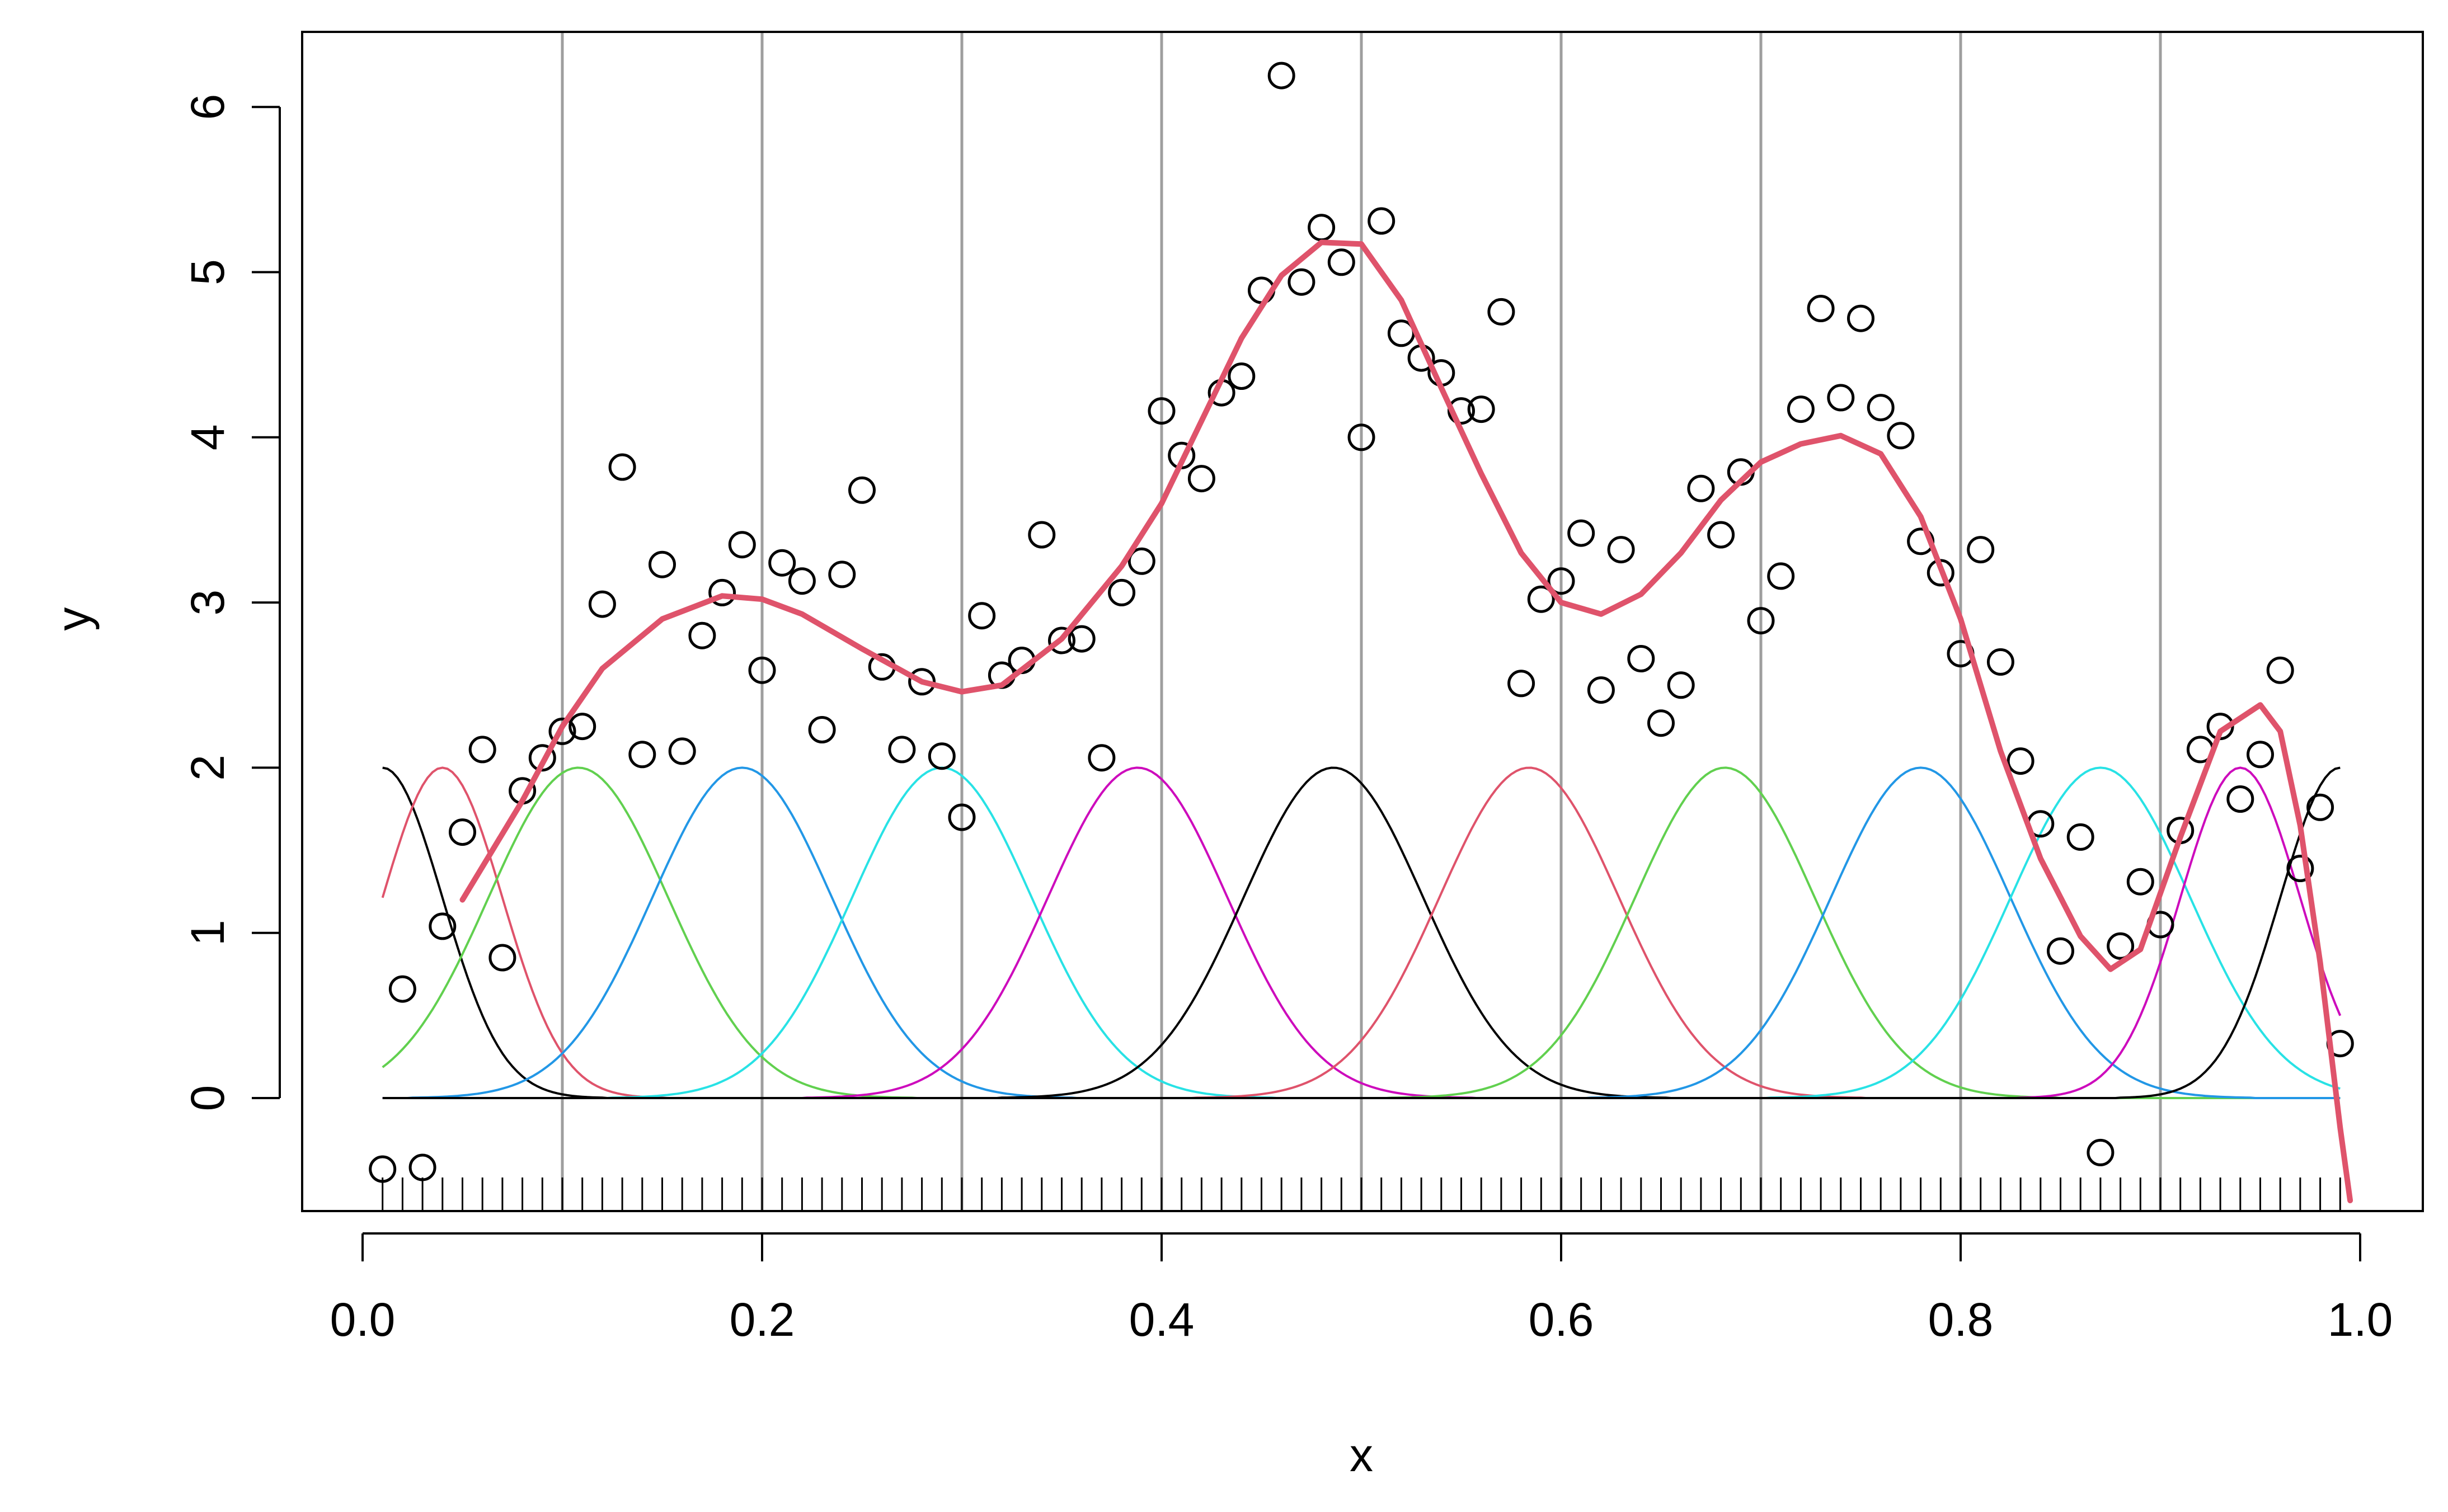 This screenshot has width=2448, height=1512. Describe the element at coordinates (2360, 1319) in the screenshot. I see `x-tick-label: 1.0` at that location.